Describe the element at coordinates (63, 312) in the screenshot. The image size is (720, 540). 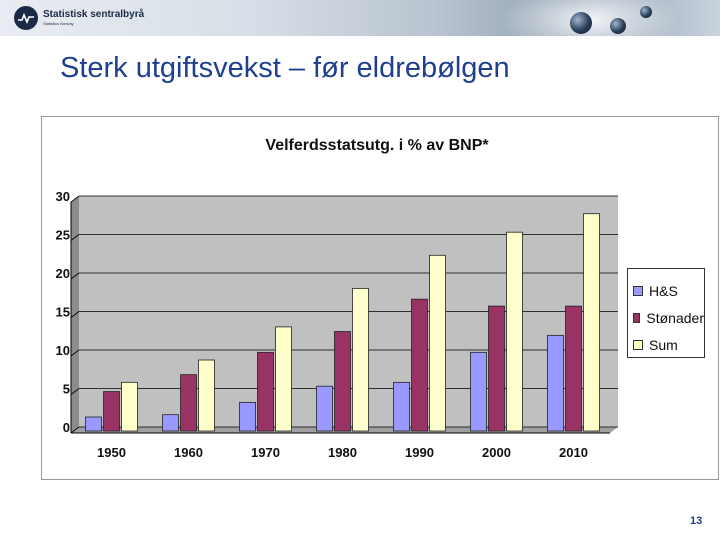
I see `y-tick-label: 15` at that location.